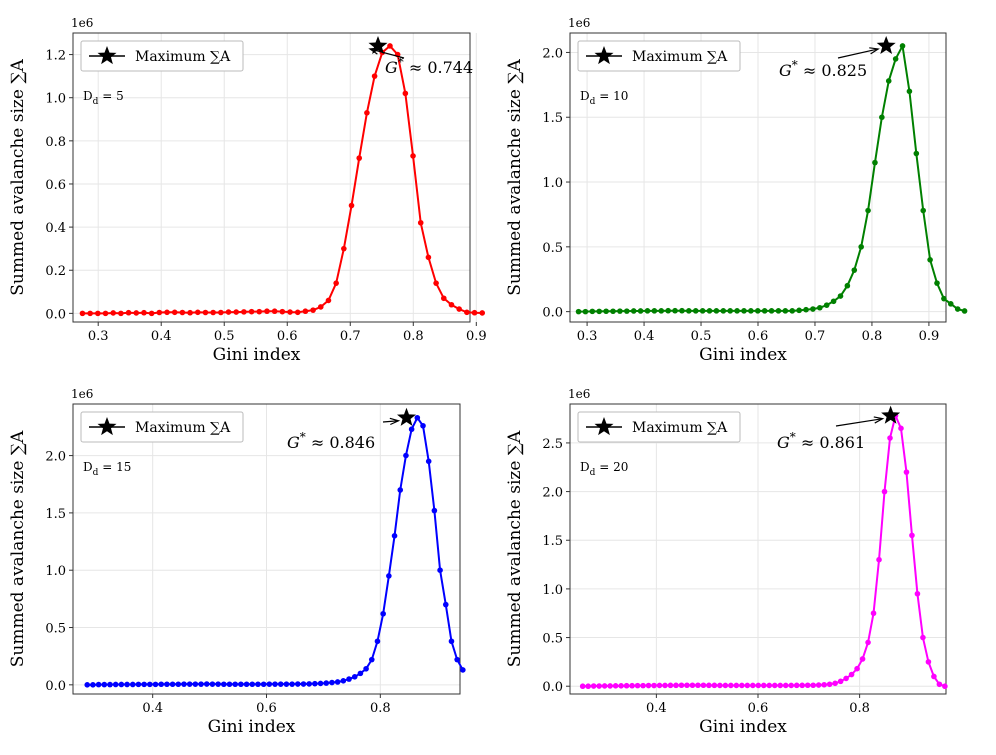 The image size is (996, 755). Describe the element at coordinates (55, 629) in the screenshot. I see `y-tick-label: 0.5` at that location.